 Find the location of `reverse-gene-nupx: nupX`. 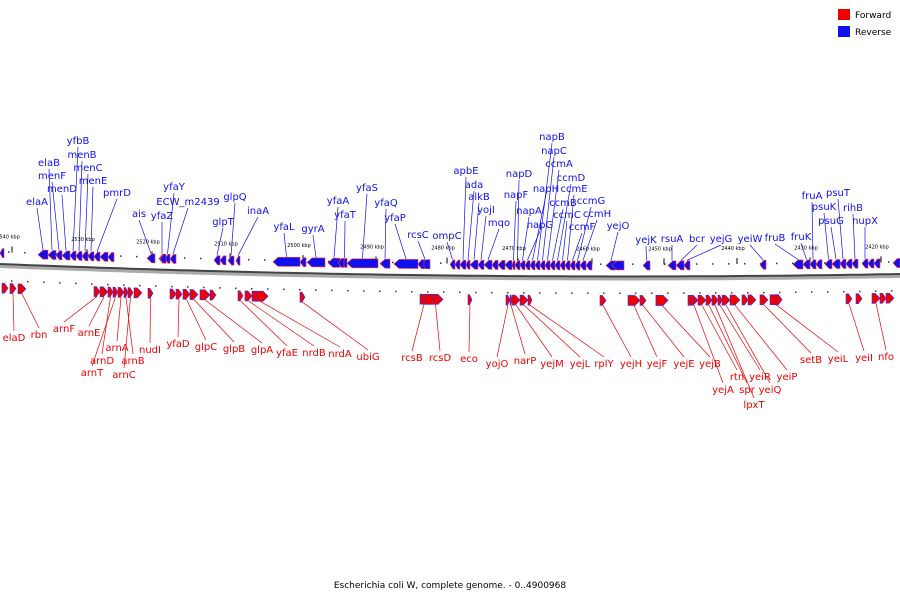

reverse-gene-nupx: nupX is located at coordinates (865, 242).